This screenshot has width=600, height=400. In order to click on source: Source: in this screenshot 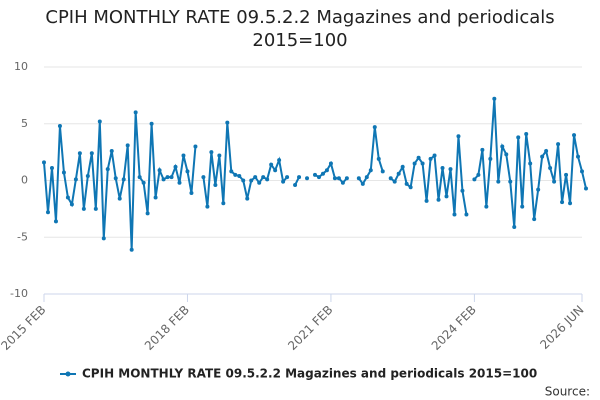, I will do `click(567, 392)`.